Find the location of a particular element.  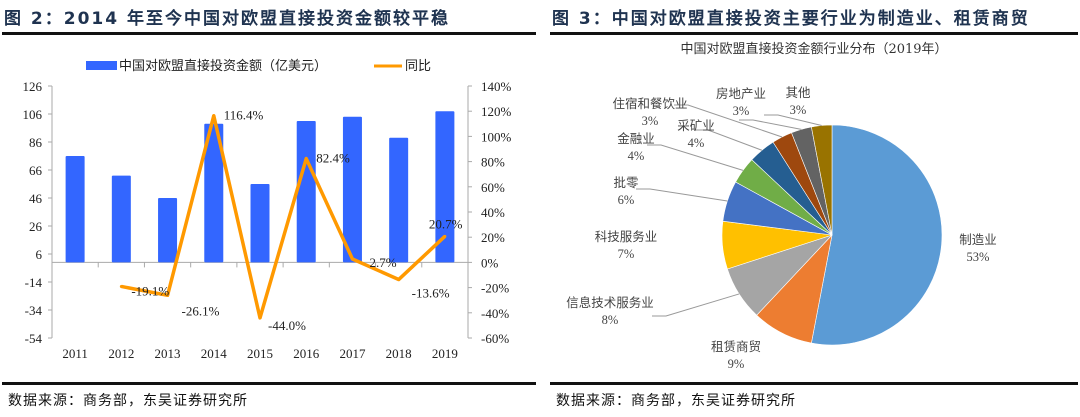

bar-2014 is located at coordinates (214, 193).